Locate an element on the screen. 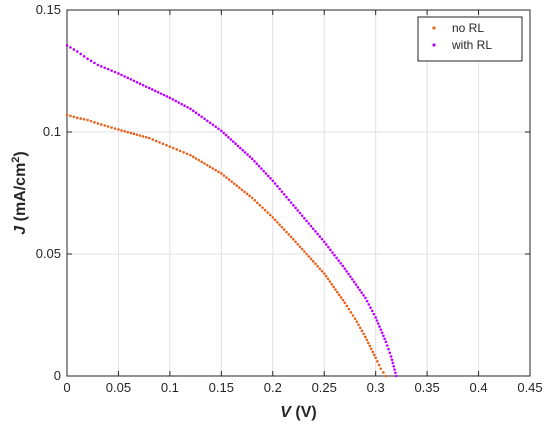 This screenshot has height=426, width=550. y-axis-title: J (mA/cm2) is located at coordinates (19, 192).